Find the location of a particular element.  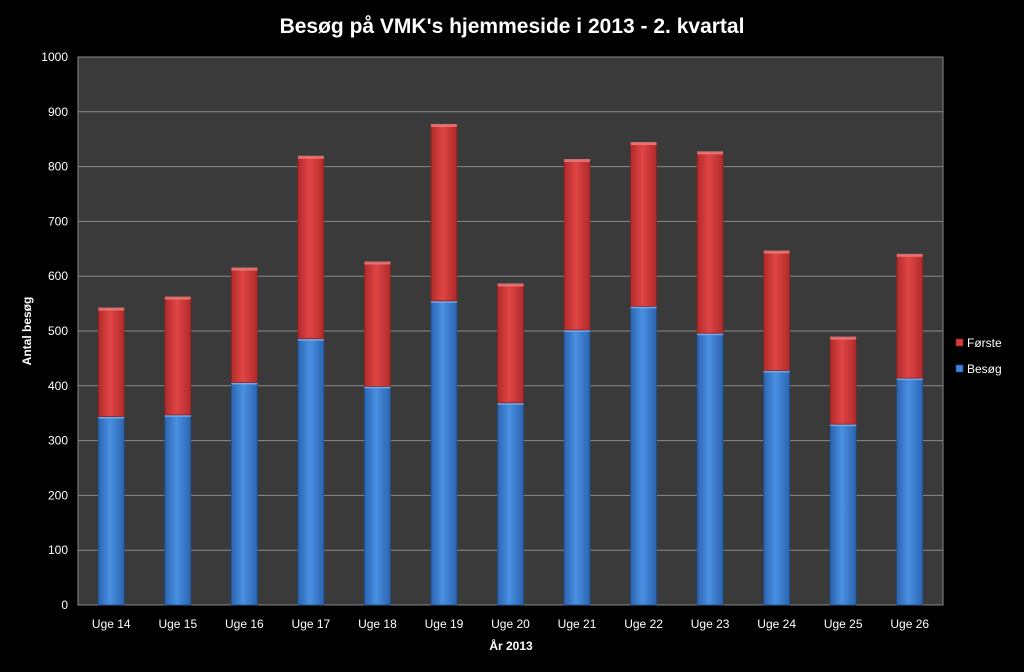

y-tick-label: 200 is located at coordinates (58, 495).